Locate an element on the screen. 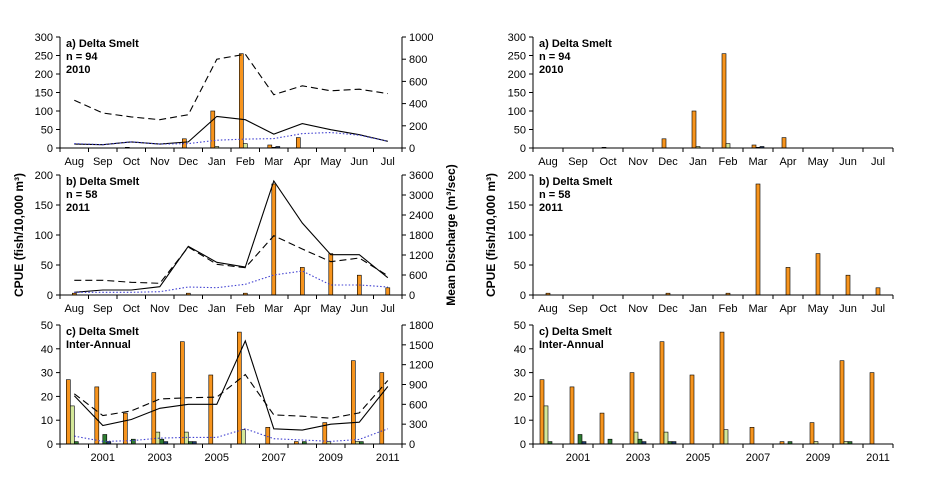 The image size is (940, 477). left-c-bar-orange-2010 is located at coordinates (353, 402).